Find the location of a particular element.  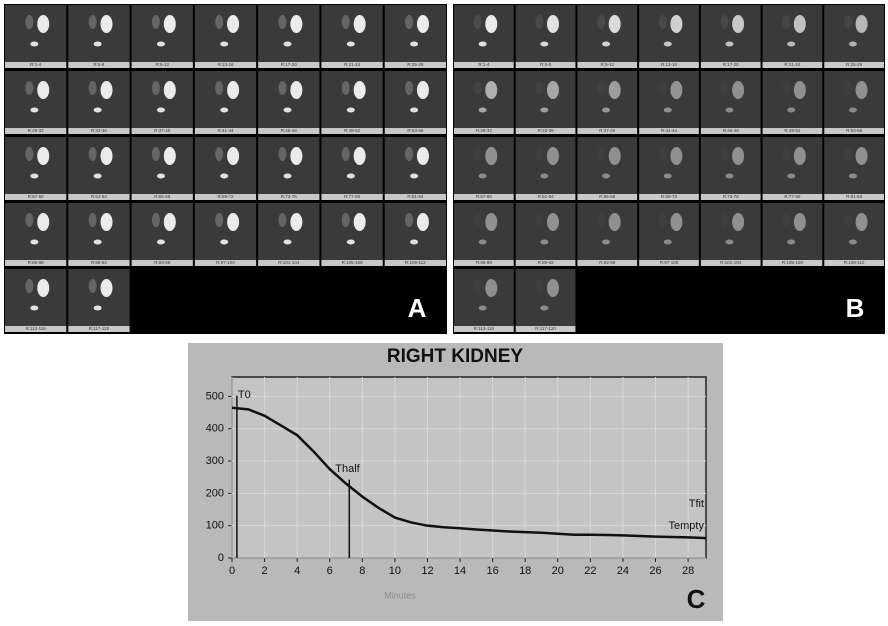

frame-label: R:65-68 is located at coordinates (162, 196).